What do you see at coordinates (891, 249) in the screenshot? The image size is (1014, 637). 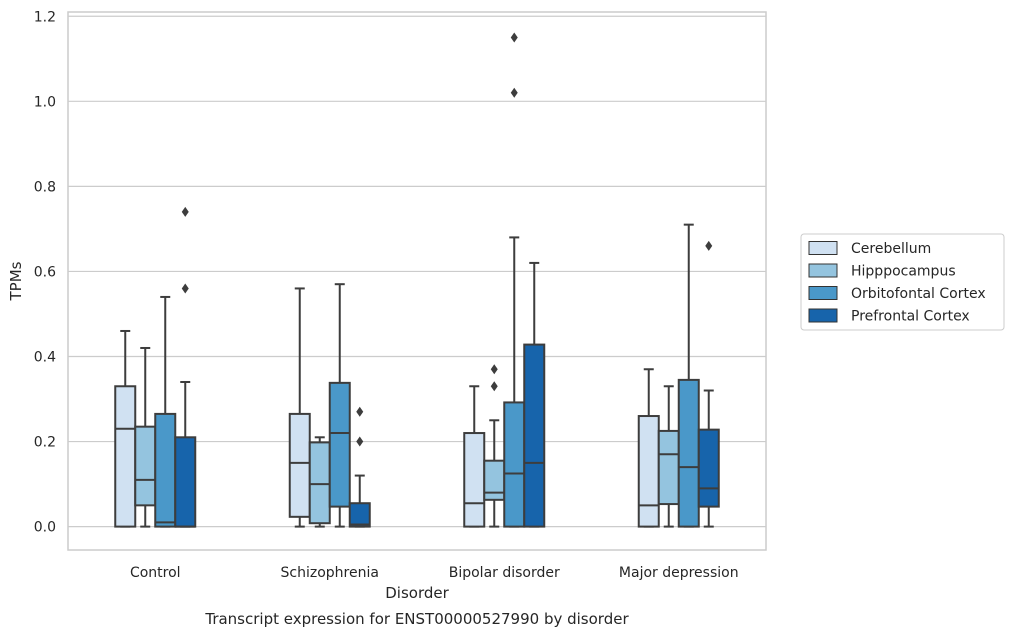 I see `legend-entry: Cerebellum` at bounding box center [891, 249].